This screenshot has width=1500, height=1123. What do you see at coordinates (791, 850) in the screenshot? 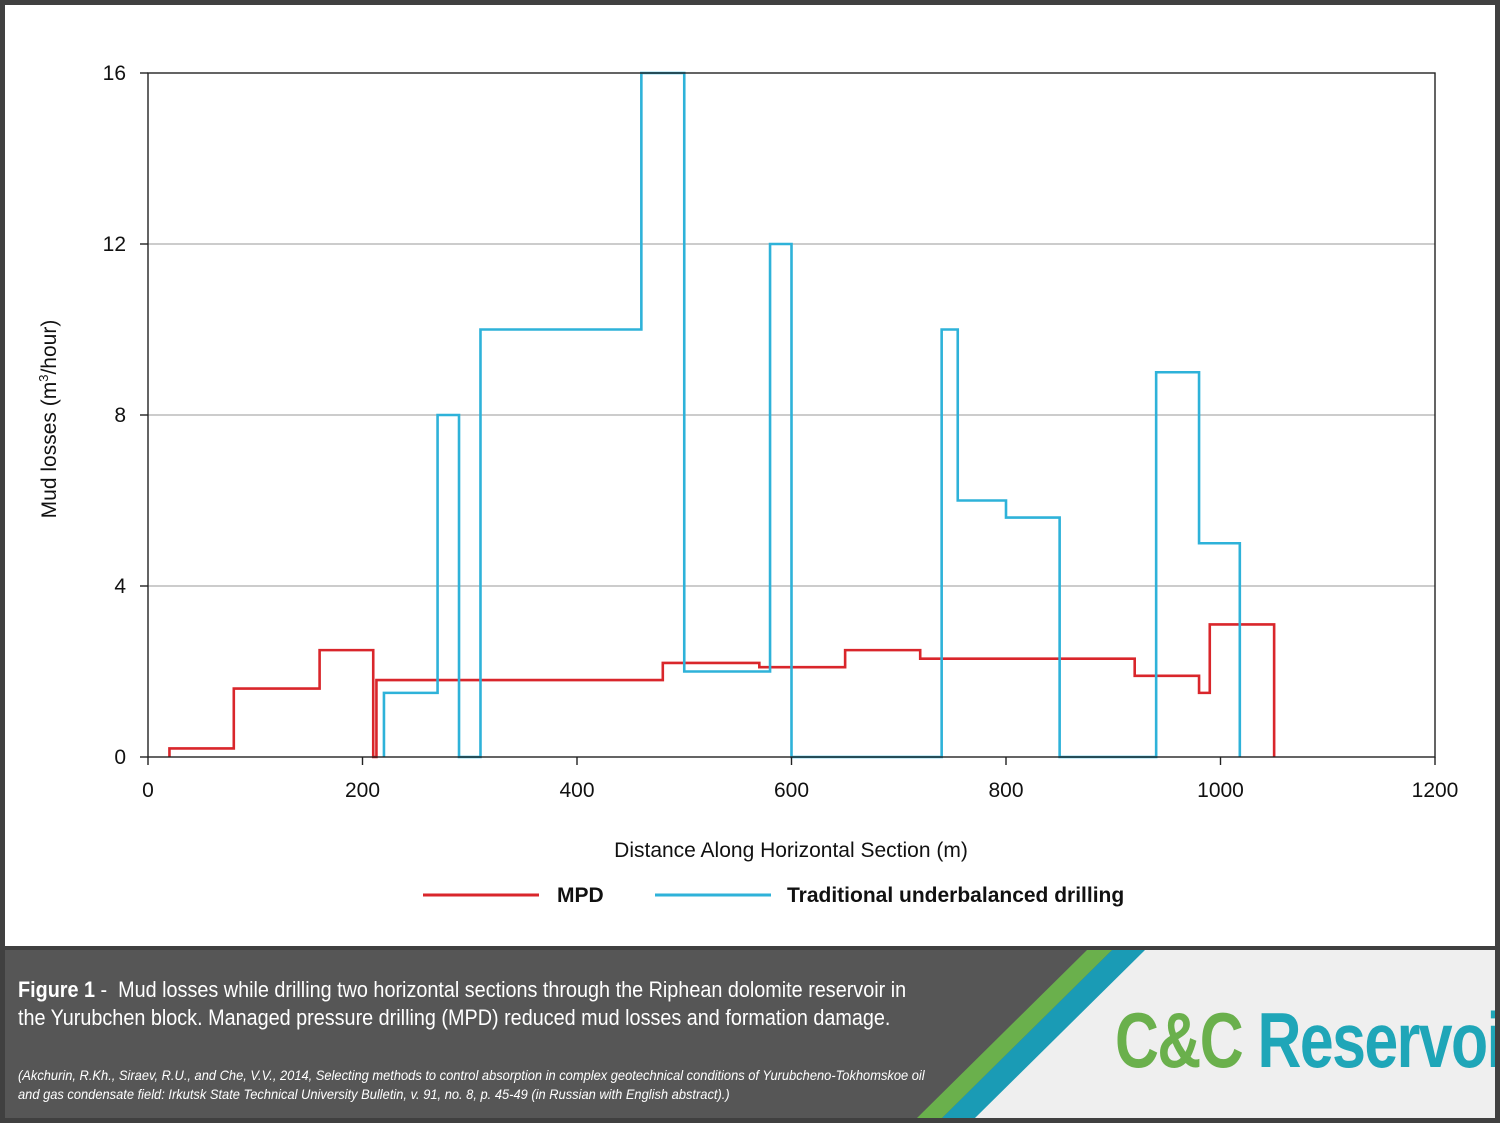
I see `x-axis-label: Distance Along Horizontal Section (m)` at bounding box center [791, 850].